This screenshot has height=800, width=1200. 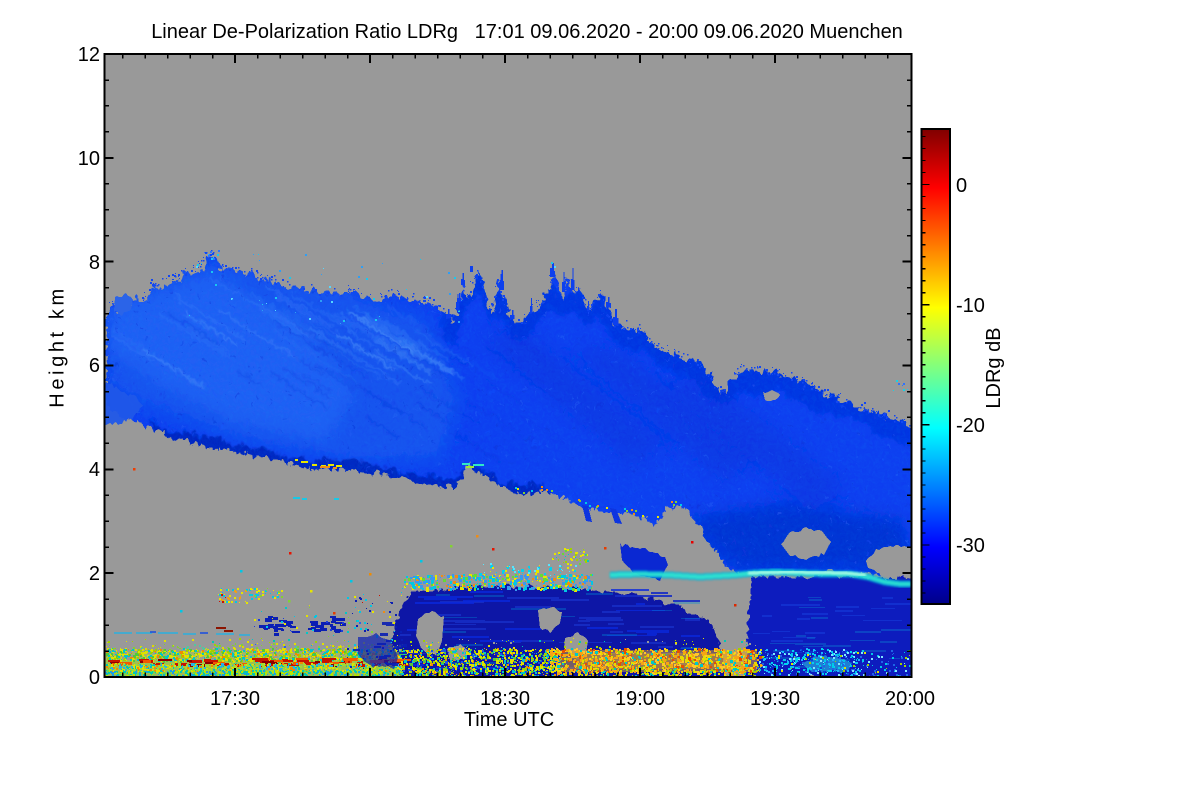 What do you see at coordinates (370, 699) in the screenshot?
I see `svg-text: 18:00` at bounding box center [370, 699].